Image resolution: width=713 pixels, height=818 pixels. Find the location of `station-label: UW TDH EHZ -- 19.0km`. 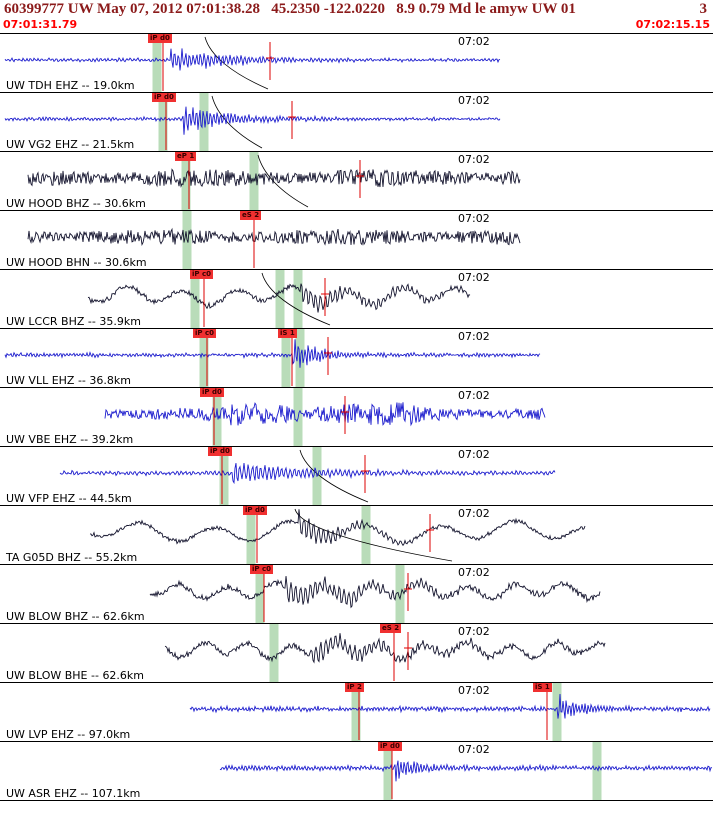

station-label: UW TDH EHZ -- 19.0km is located at coordinates (70, 85).